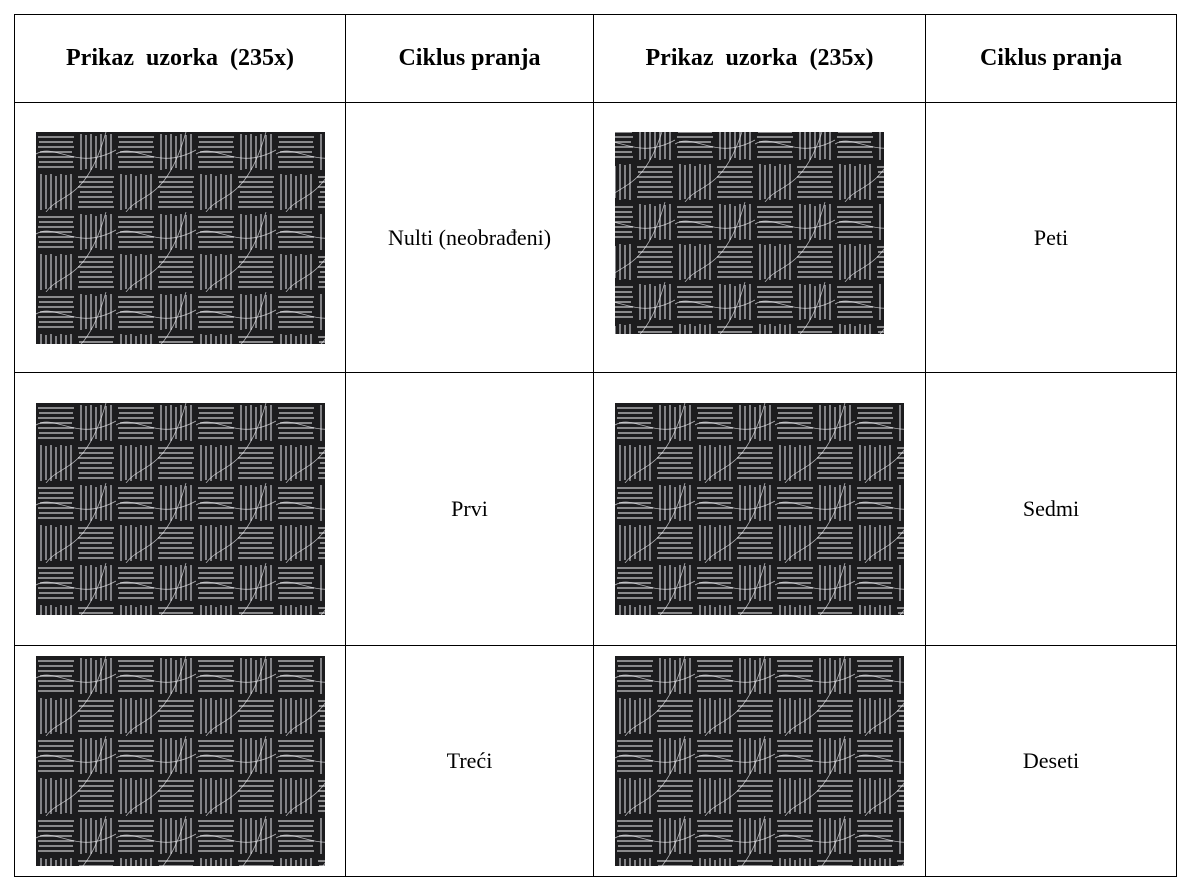  I want to click on cycle-cell: Deseti, so click(1051, 761).